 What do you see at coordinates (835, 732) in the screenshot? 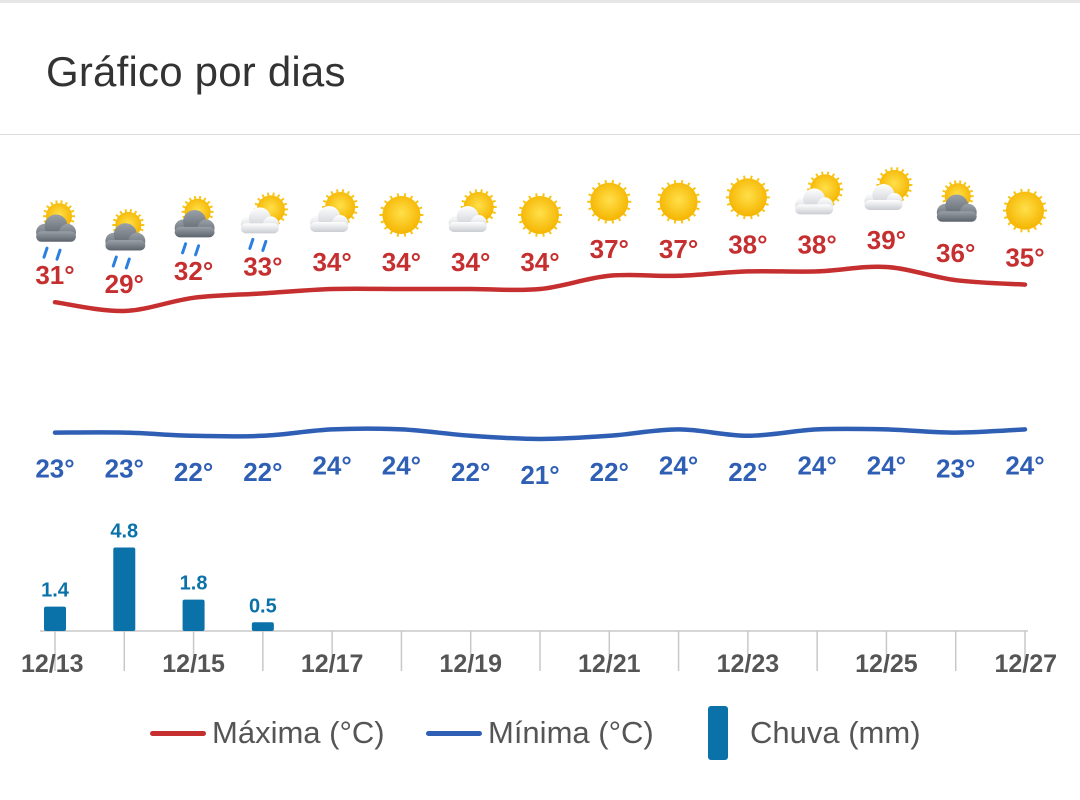
I see `legend-label-rain: Chuva (mm)` at bounding box center [835, 732].